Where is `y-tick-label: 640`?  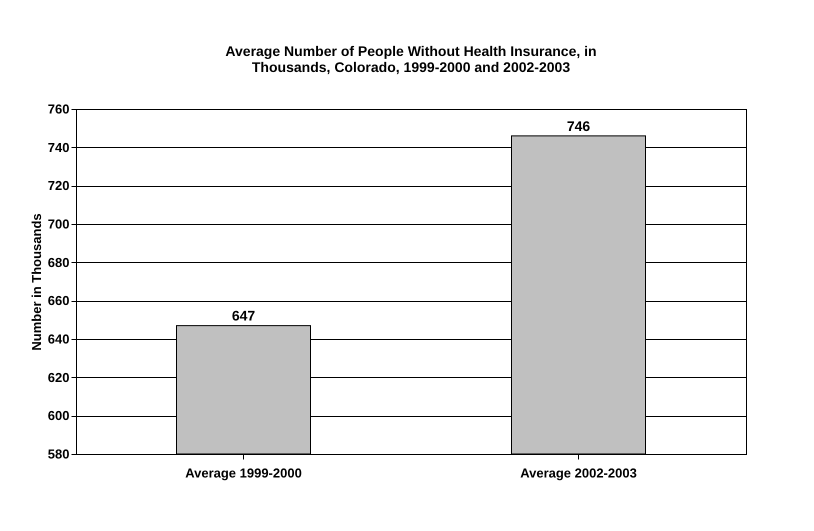 y-tick-label: 640 is located at coordinates (59, 339).